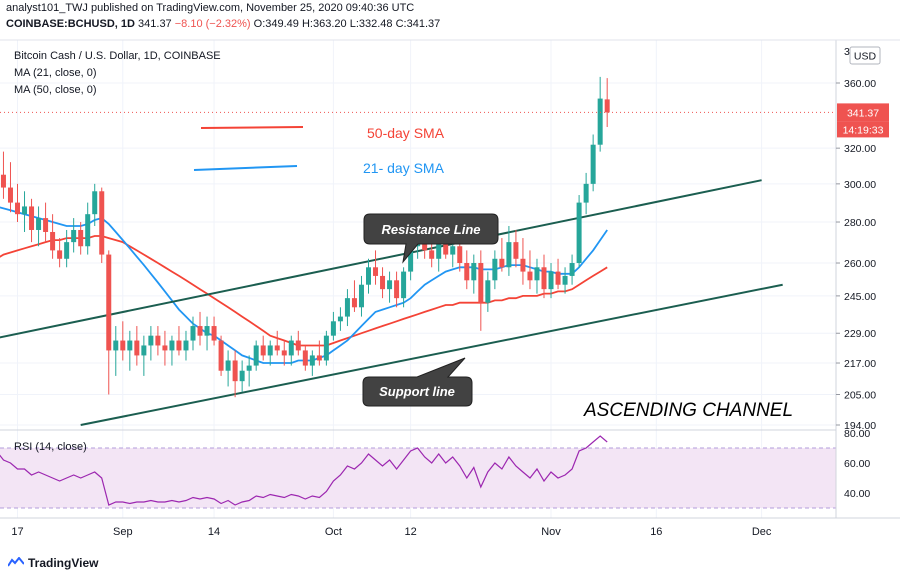 The width and height of the screenshot is (900, 577). I want to click on pattern-label: ASCENDING CHANNEL, so click(688, 410).